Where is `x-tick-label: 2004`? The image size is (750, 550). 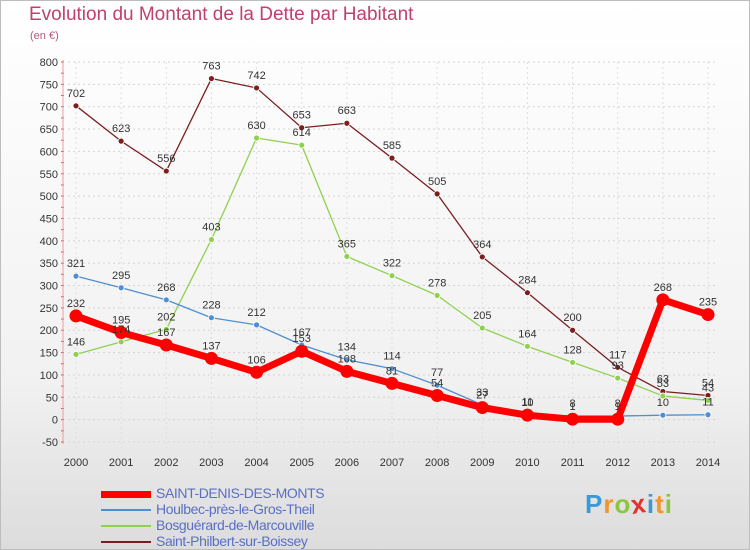
x-tick-label: 2004 is located at coordinates (256, 463).